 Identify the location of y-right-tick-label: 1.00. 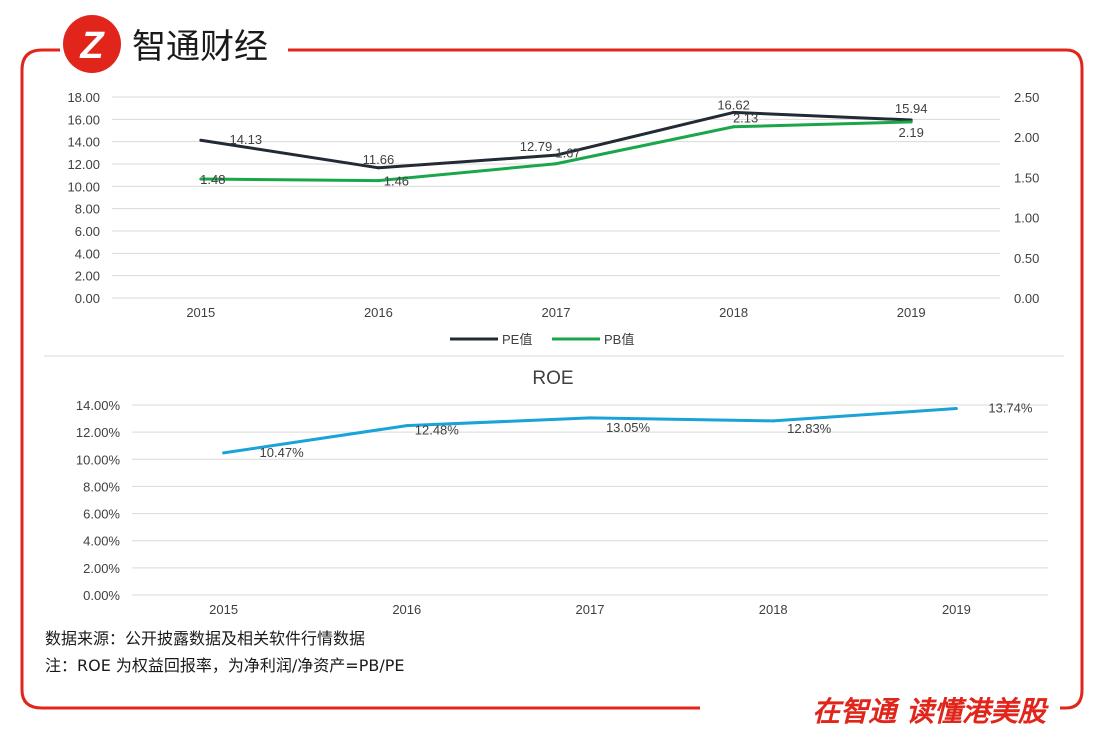
(1026, 218).